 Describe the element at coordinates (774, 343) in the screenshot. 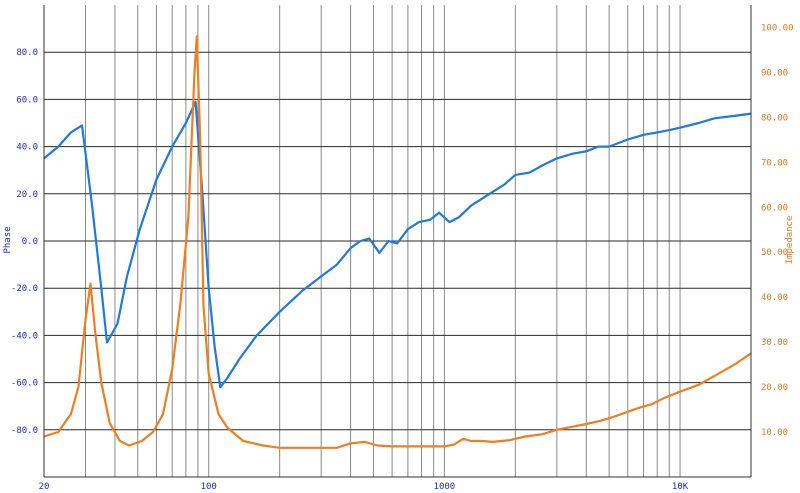

I see `right-tick-label: 30.00` at that location.